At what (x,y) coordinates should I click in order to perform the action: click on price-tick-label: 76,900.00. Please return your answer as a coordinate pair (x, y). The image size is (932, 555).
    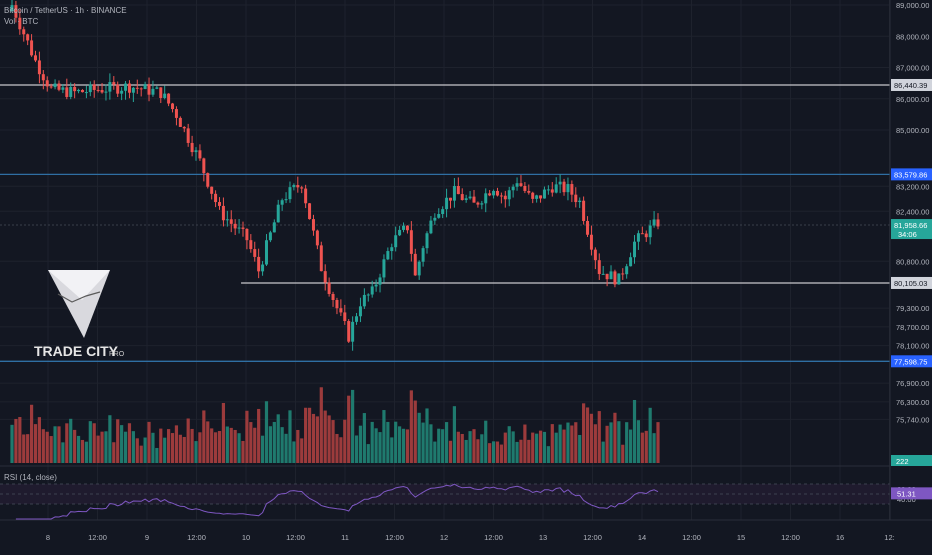
    Looking at the image, I should click on (912, 383).